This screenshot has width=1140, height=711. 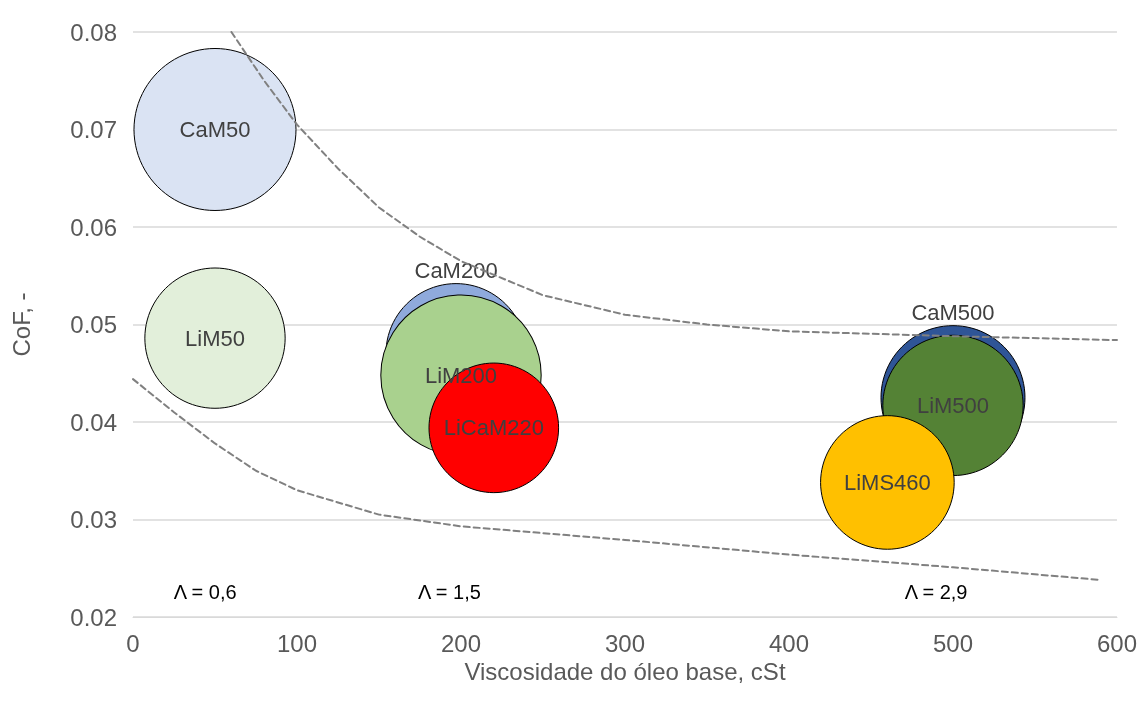 I want to click on series-label: CaM50, so click(x=215, y=129).